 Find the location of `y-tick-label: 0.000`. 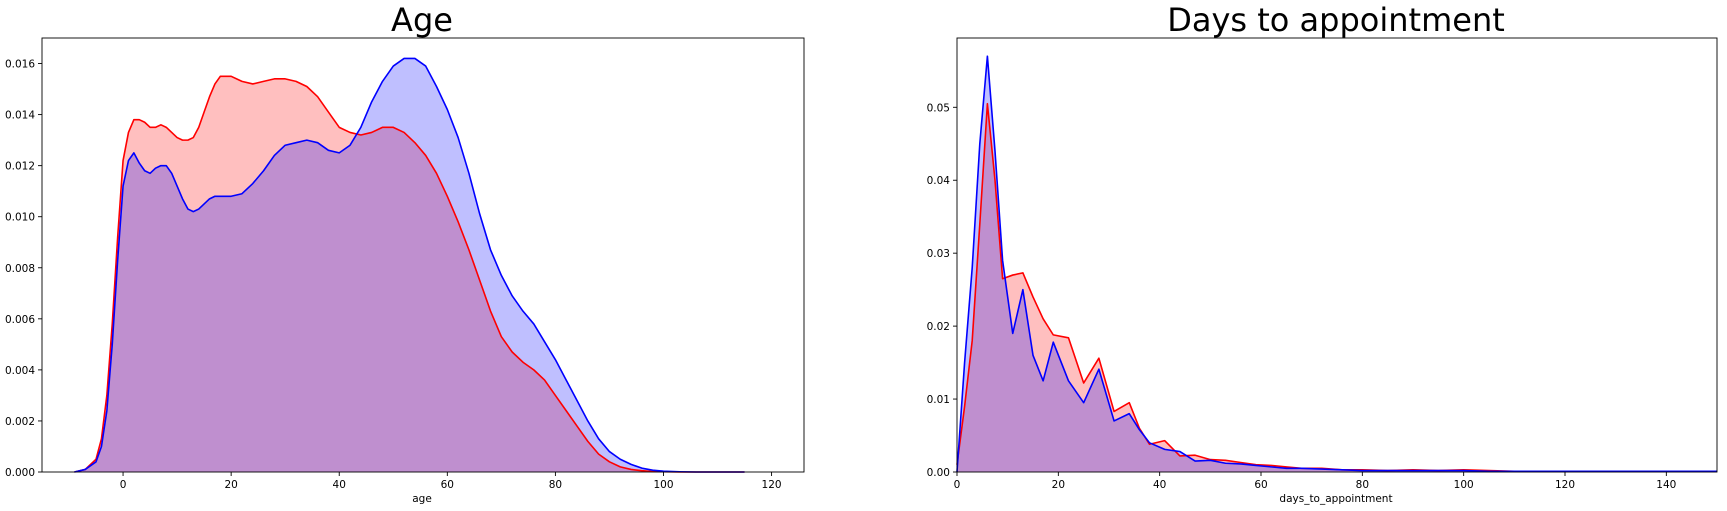

y-tick-label: 0.000 is located at coordinates (20, 473).